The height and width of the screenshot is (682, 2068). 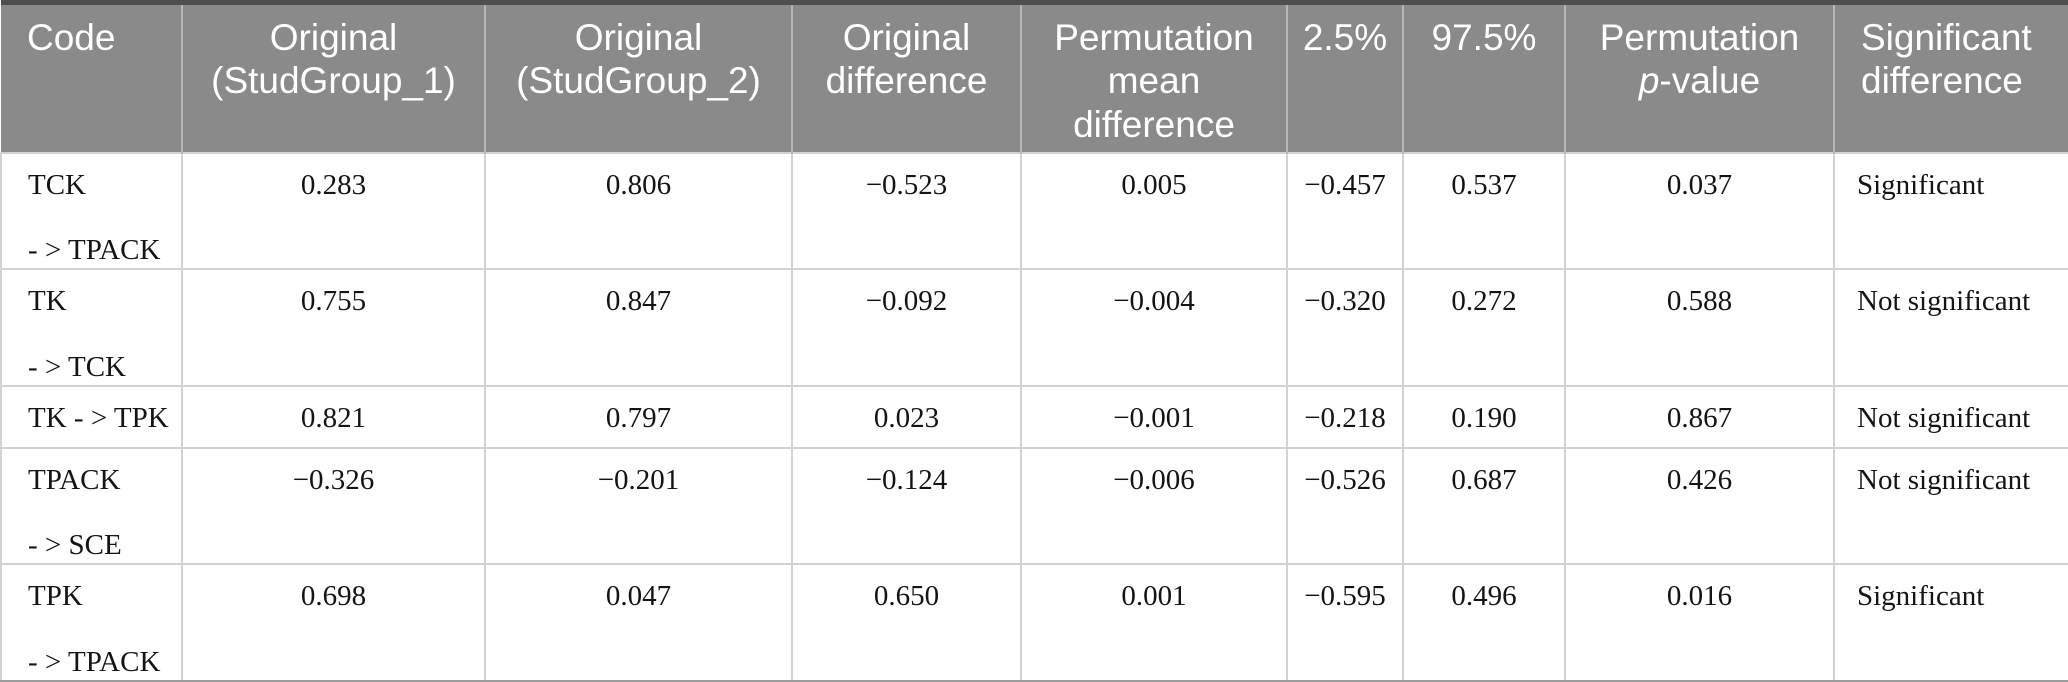 I want to click on code-cell: TK - > TPK, so click(x=91, y=416).